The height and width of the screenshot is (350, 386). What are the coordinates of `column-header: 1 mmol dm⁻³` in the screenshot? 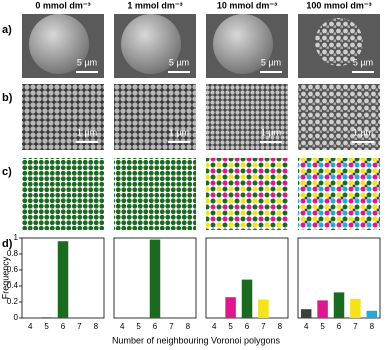 It's located at (154, 5).